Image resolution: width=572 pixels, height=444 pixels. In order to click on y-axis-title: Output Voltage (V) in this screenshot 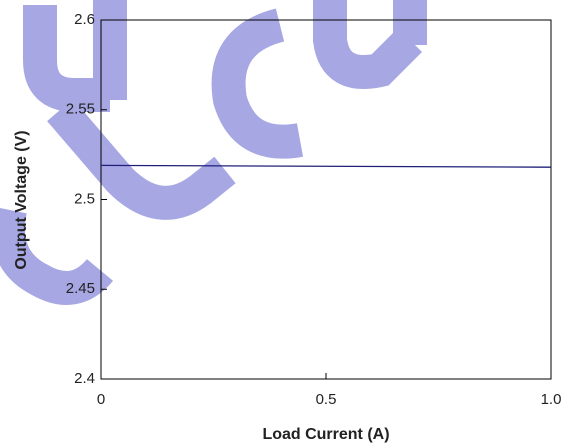, I will do `click(21, 199)`.